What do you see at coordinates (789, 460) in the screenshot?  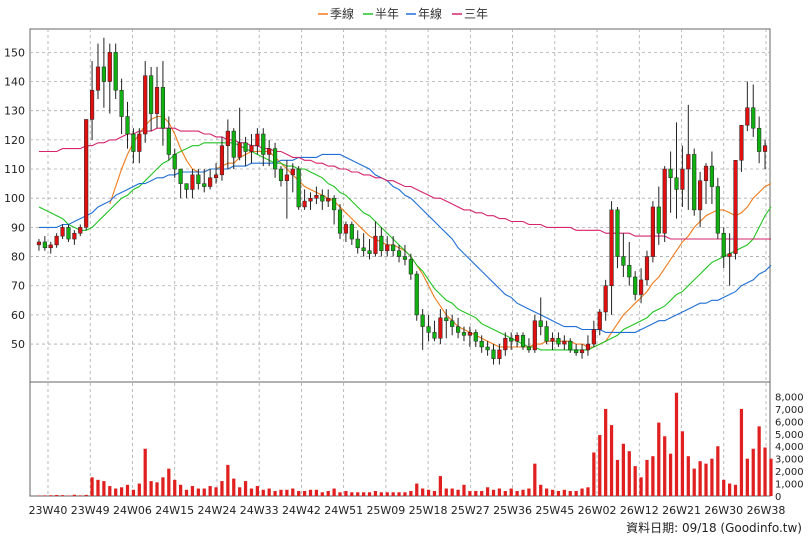 I see `volume-tick-label: 3,000` at bounding box center [789, 460].